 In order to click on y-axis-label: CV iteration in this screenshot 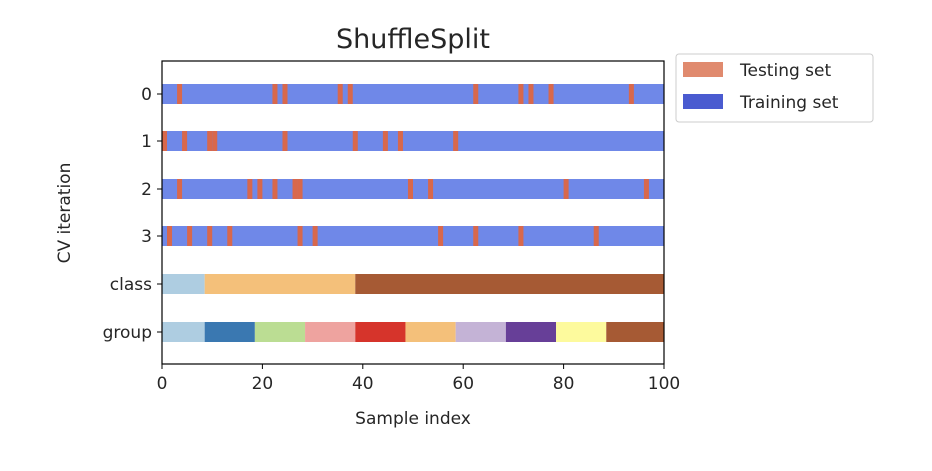, I will do `click(65, 213)`.